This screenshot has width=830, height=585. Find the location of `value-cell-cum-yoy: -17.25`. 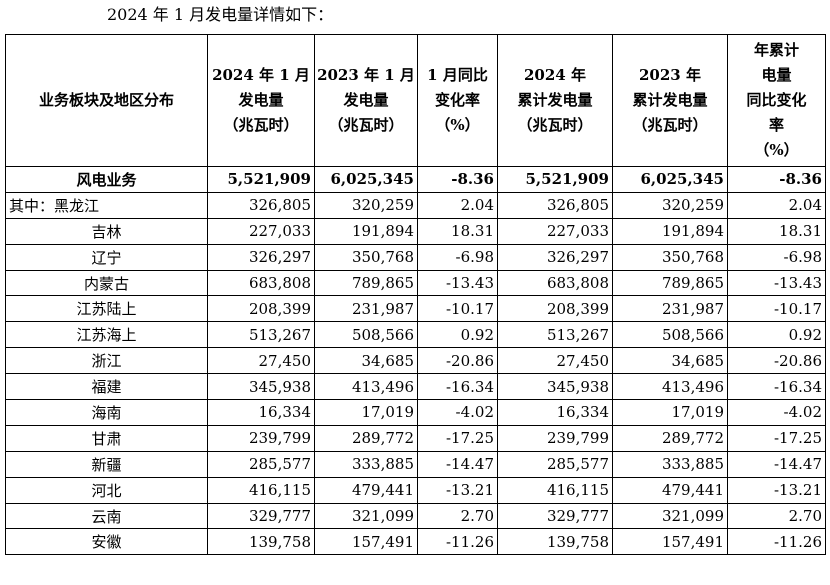

value-cell-cum-yoy: -17.25 is located at coordinates (776, 438).